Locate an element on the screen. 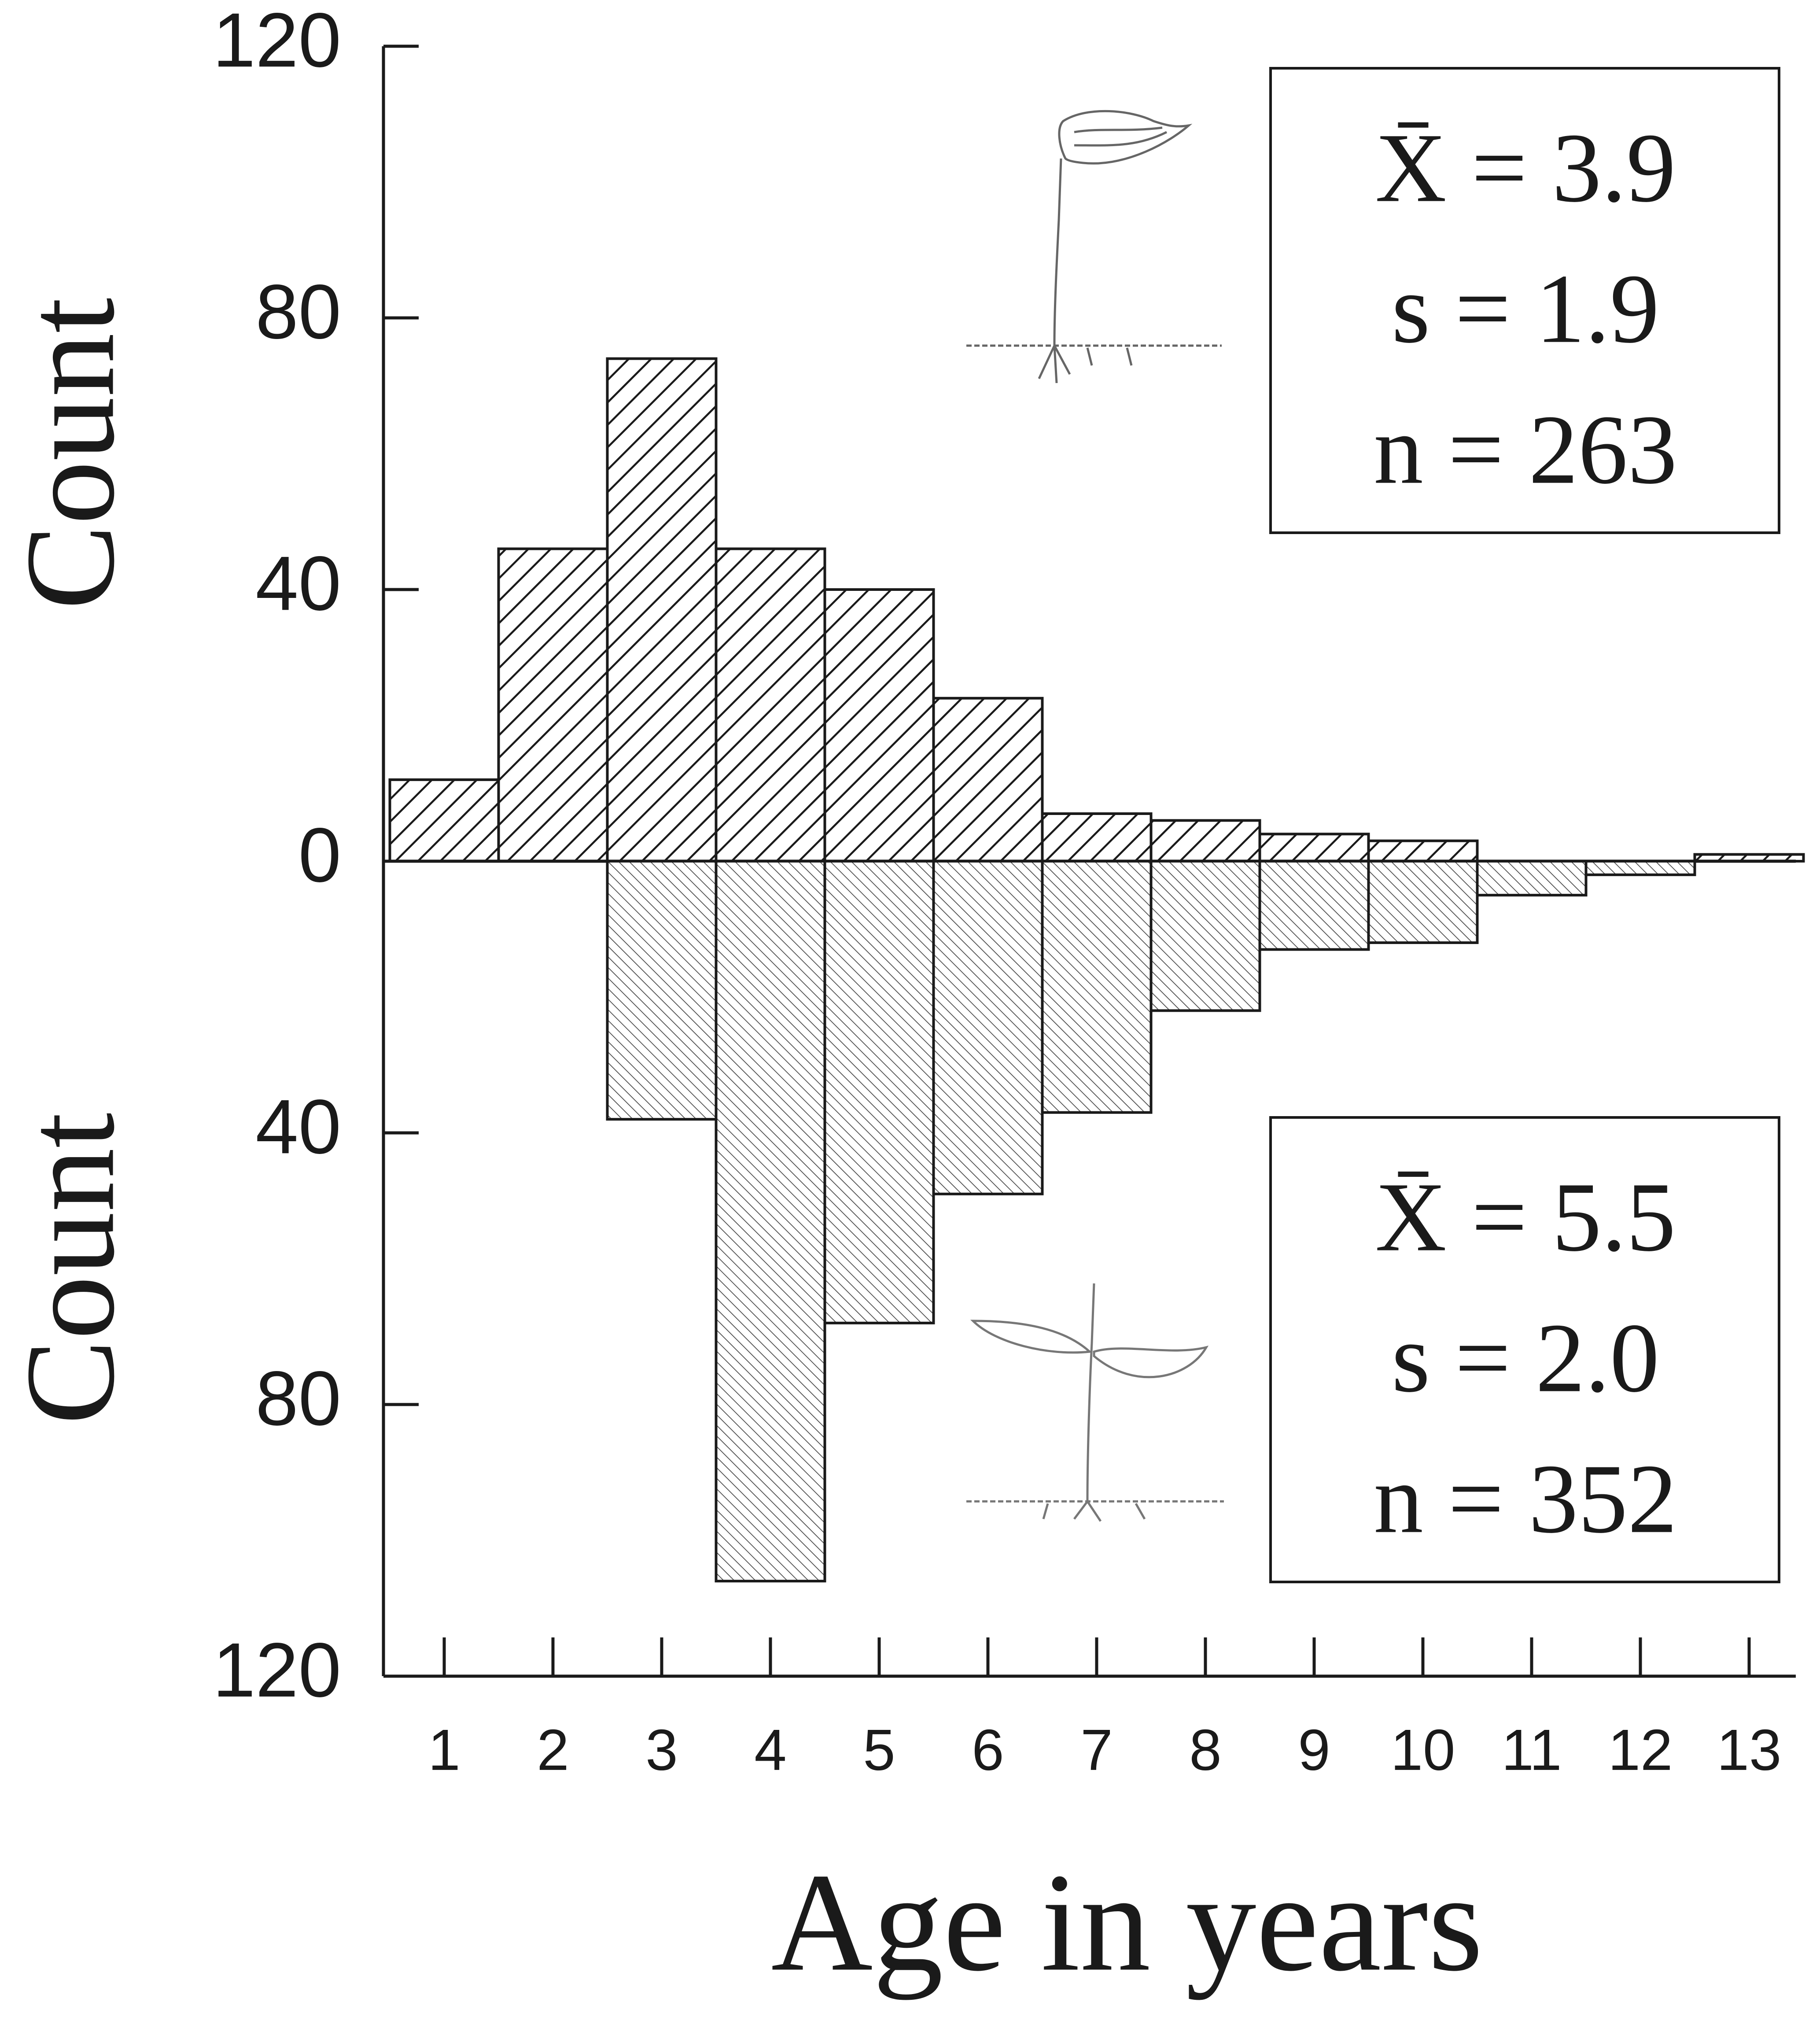 The width and height of the screenshot is (1820, 2024). x-tick-label: 7 is located at coordinates (1096, 1750).